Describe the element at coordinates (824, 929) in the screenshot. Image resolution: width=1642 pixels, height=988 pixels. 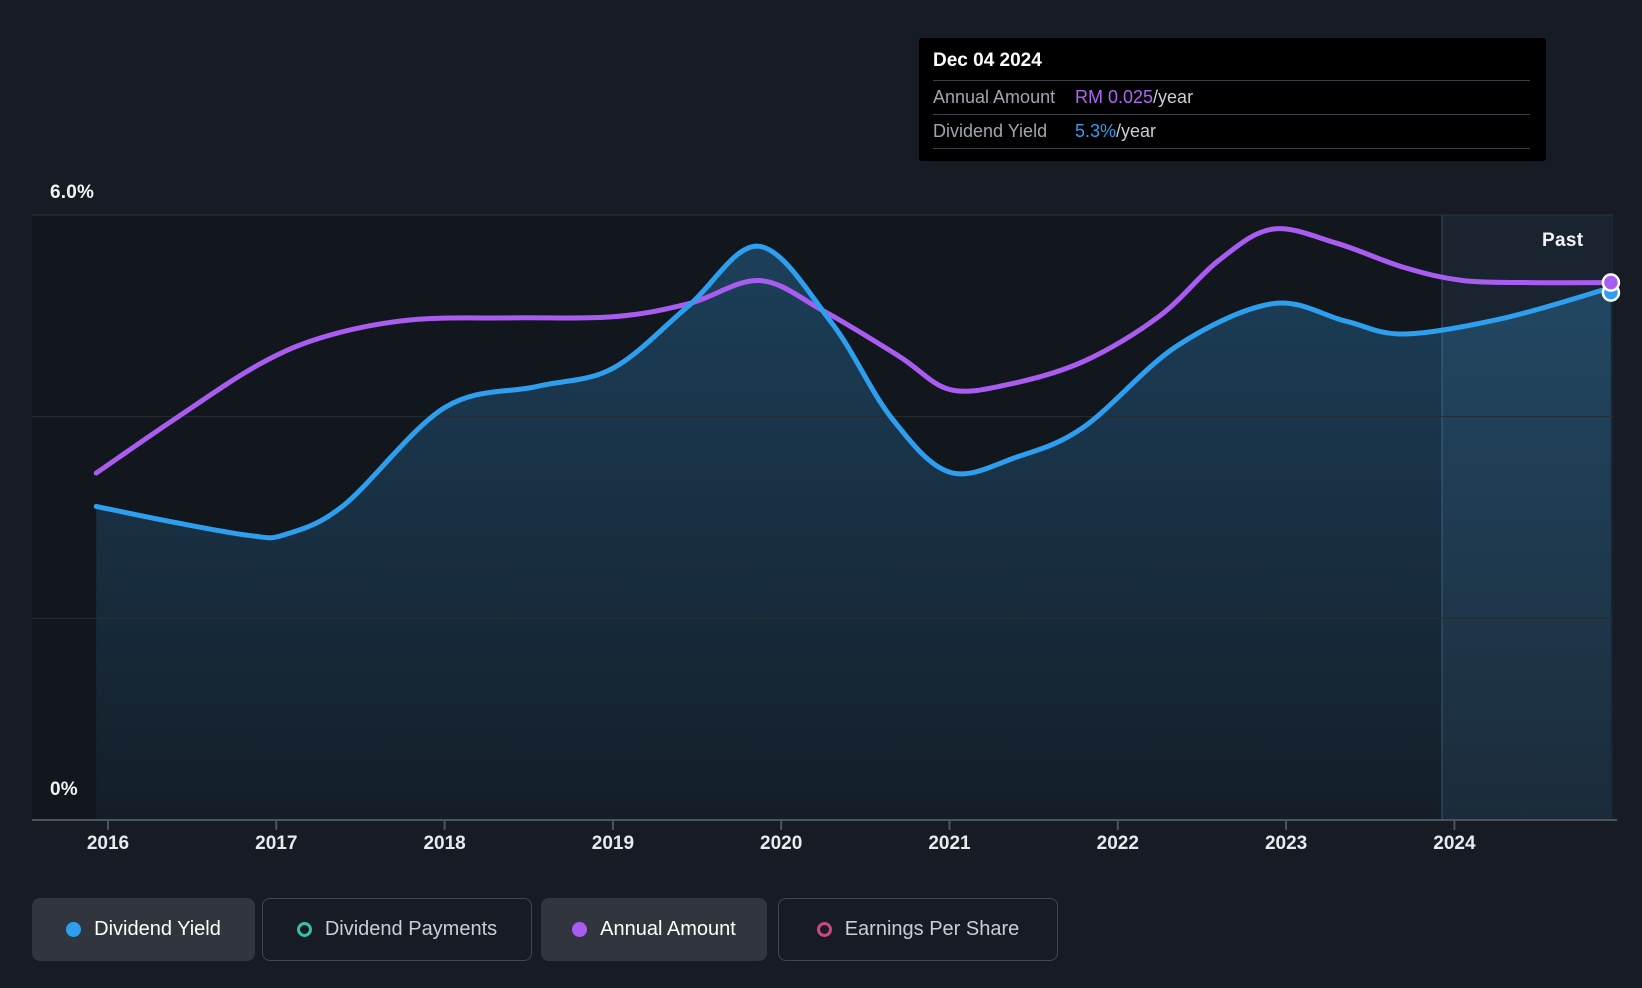
I see `legend-earnings-per-share-ring-icon` at that location.